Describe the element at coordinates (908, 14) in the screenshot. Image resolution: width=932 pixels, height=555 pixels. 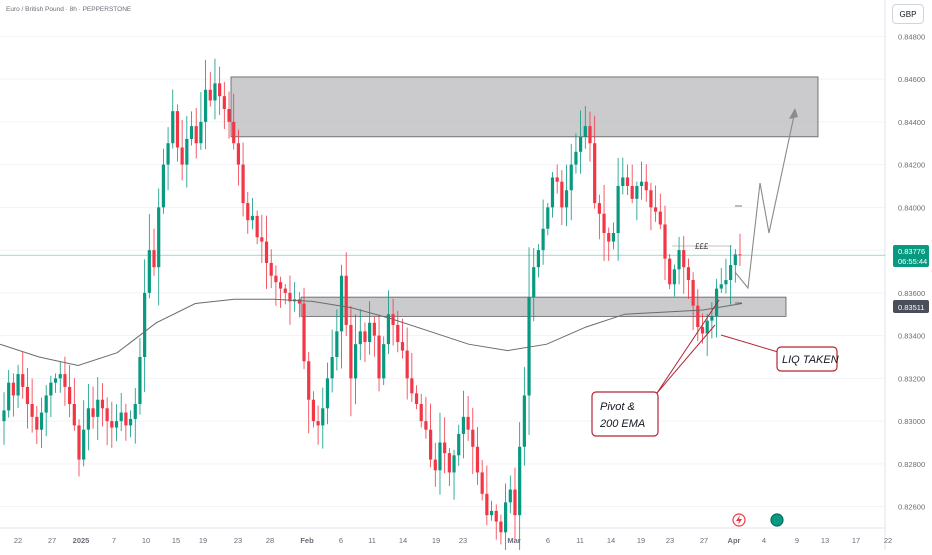
I see `currency-label: GBP` at that location.